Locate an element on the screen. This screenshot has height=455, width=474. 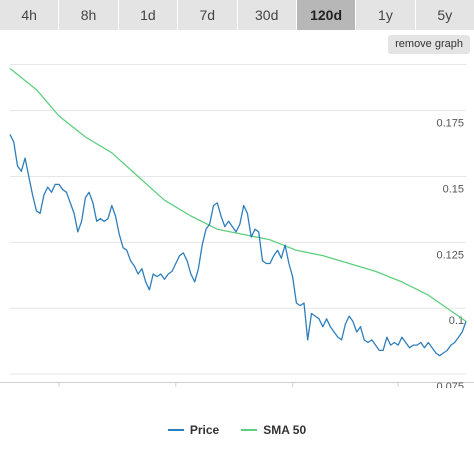
legend-label: SMA 50 is located at coordinates (285, 430).